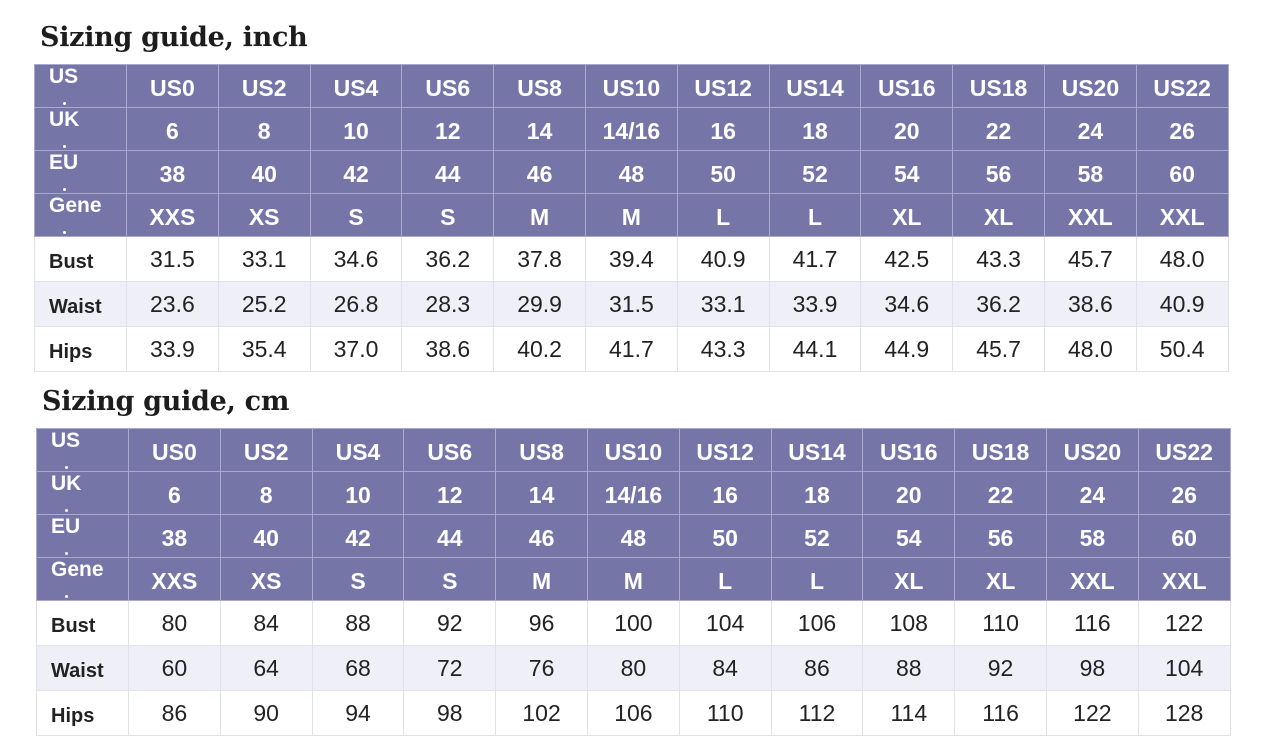  What do you see at coordinates (80, 304) in the screenshot?
I see `measurement-label: Waist` at bounding box center [80, 304].